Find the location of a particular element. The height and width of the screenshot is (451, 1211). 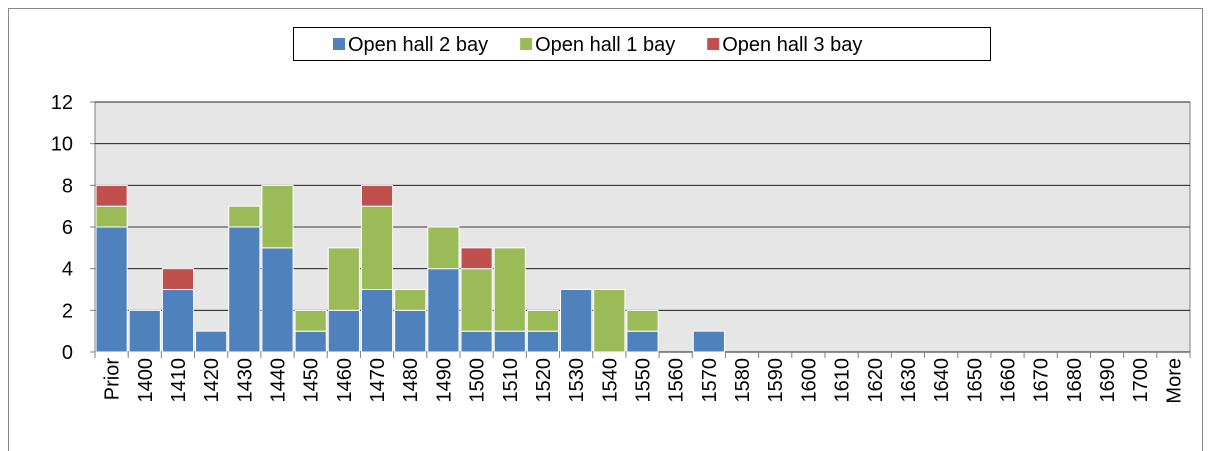

x-tick-label: 1490 is located at coordinates (444, 380).